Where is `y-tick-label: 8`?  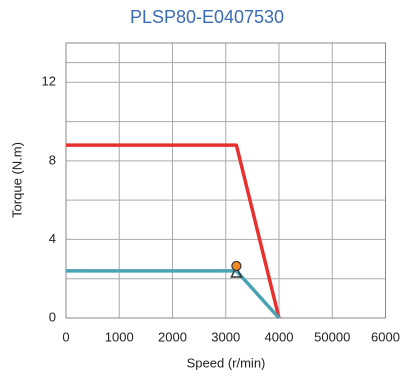
y-tick-label: 8 is located at coordinates (52, 159).